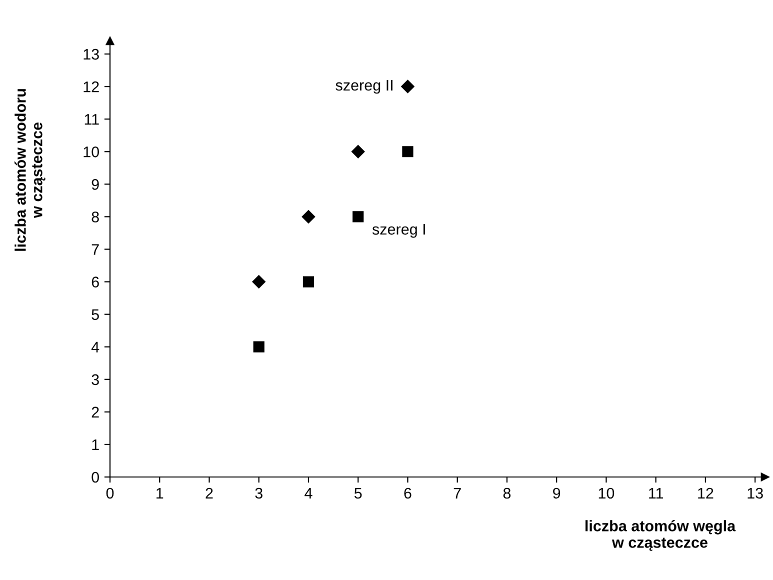 This screenshot has width=773, height=580. What do you see at coordinates (398, 231) in the screenshot?
I see `series-label: szereg I` at bounding box center [398, 231].